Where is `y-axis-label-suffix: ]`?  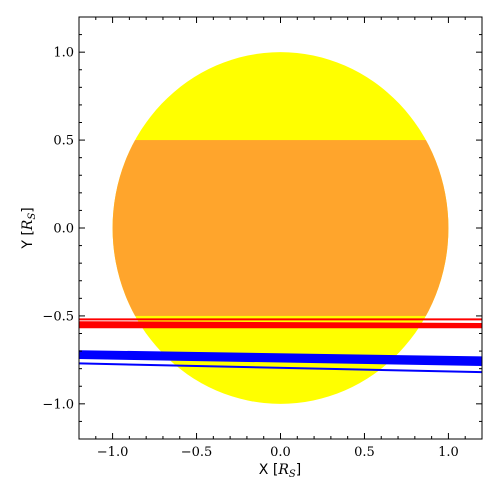
y-axis-label-suffix: ] is located at coordinates (28, 209).